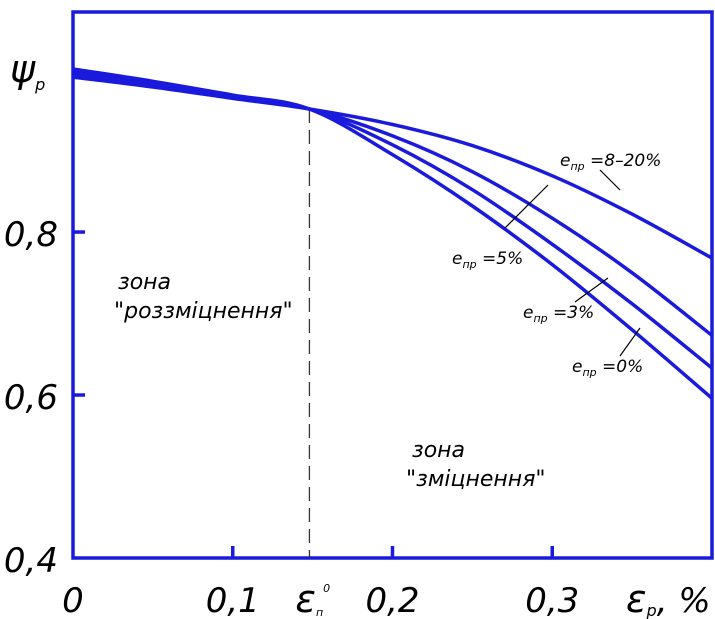  I want to click on series-label-0: eпр =8–20%, so click(610, 162).